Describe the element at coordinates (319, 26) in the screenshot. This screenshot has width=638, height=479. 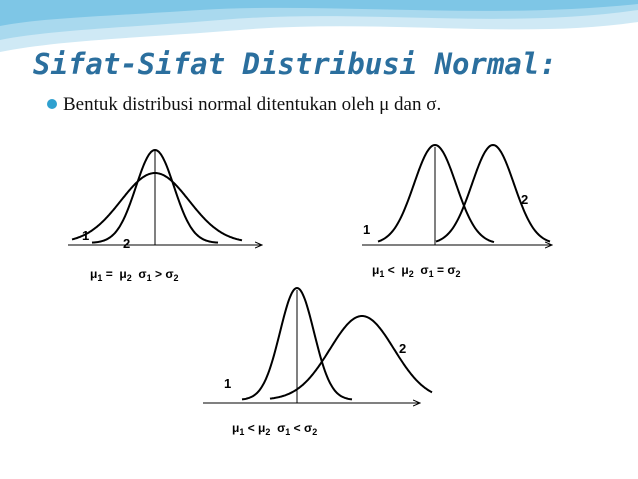
I see `header-decoration` at that location.